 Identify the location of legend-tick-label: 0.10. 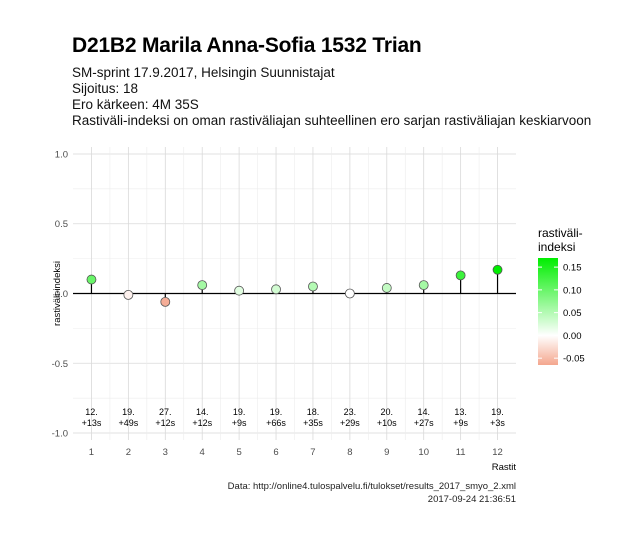
(572, 290).